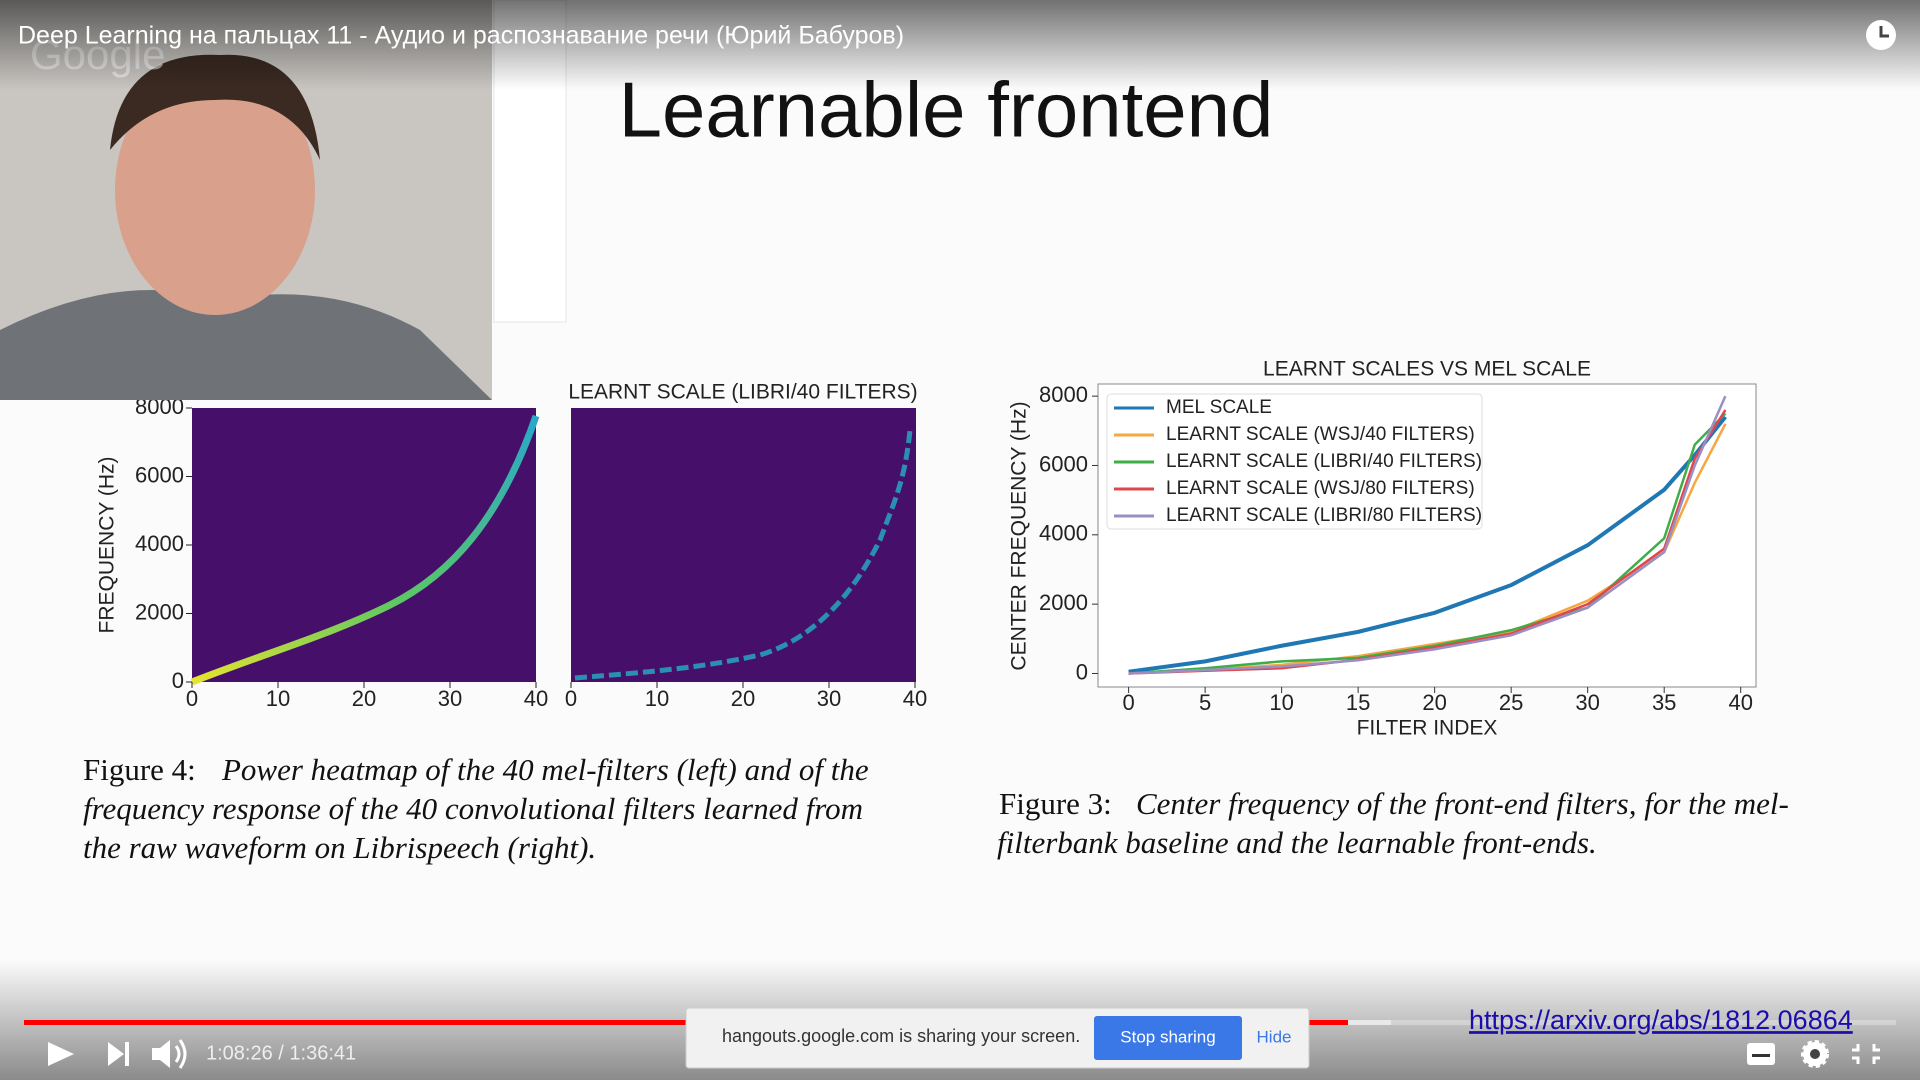 The image size is (1920, 1080). Describe the element at coordinates (107, 545) in the screenshot. I see `y-axis-label: FREQUENCY (Hz)` at that location.